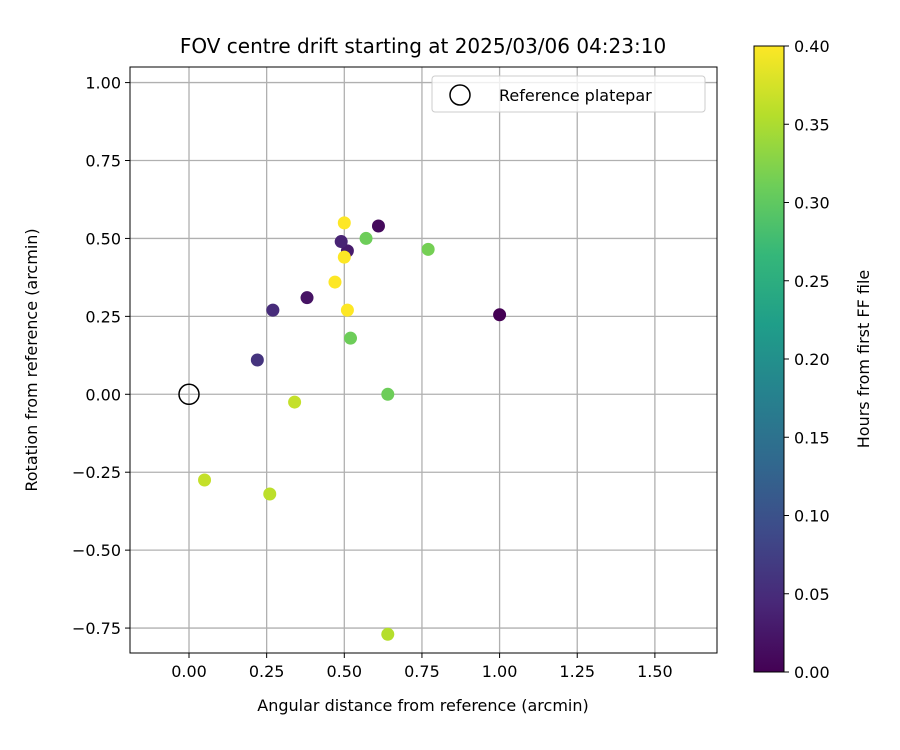  Describe the element at coordinates (31, 359) in the screenshot. I see `y-axis-label: Rotation from reference (arcmin)` at that location.